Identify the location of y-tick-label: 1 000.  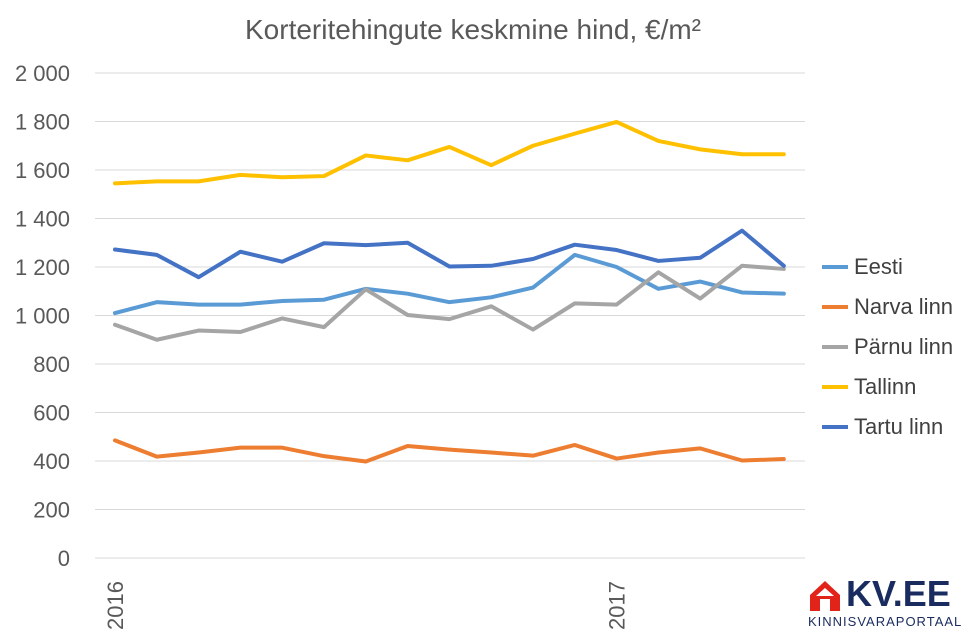
(42, 316).